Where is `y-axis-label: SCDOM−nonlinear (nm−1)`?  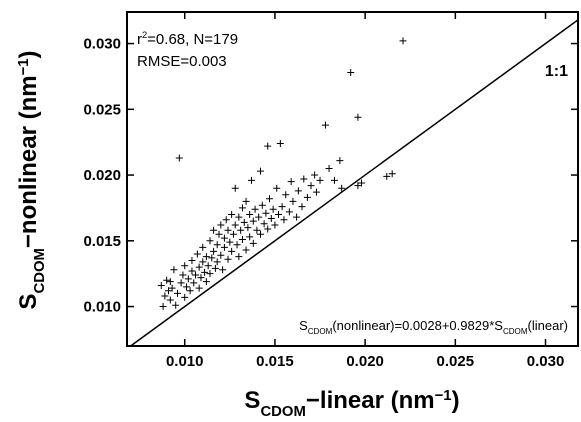
y-axis-label: SCDOM−nonlinear (nm−1) is located at coordinates (31, 179).